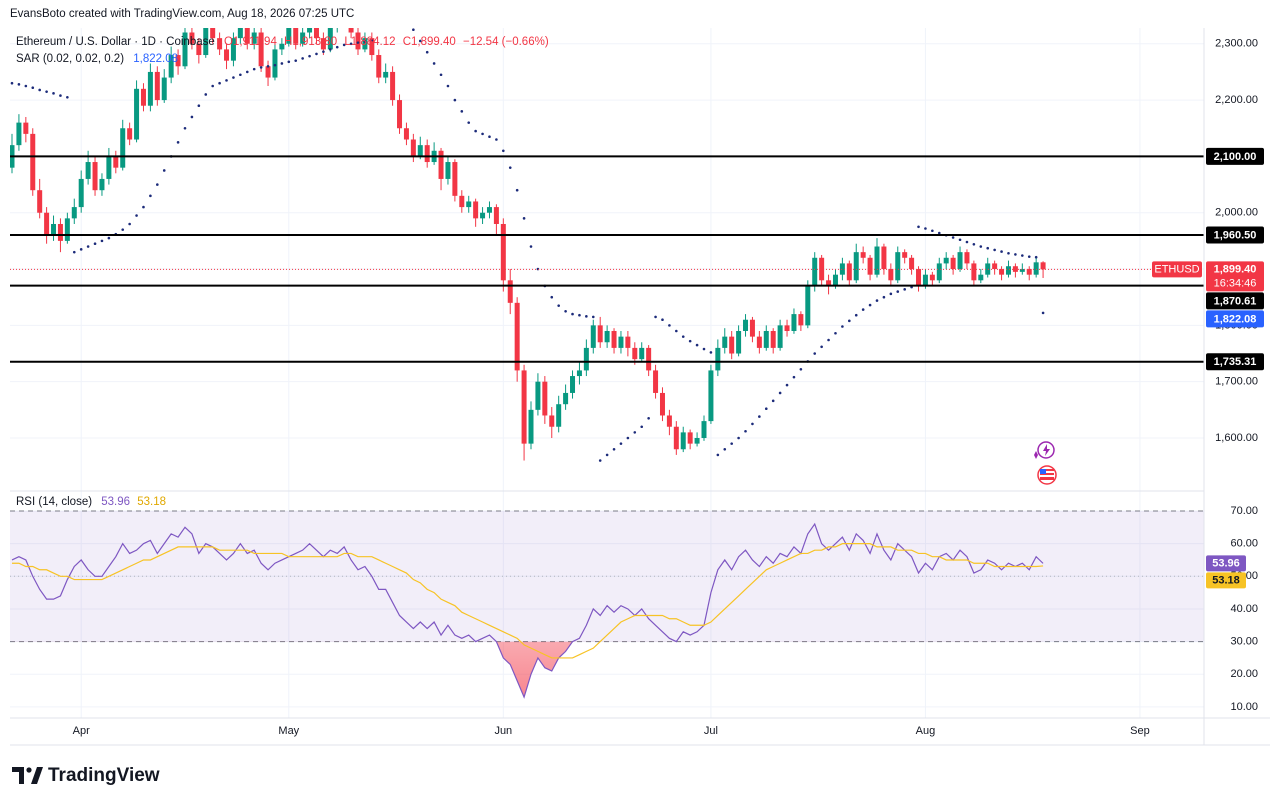  I want to click on rsi-value-label: 53.18, so click(1226, 580).